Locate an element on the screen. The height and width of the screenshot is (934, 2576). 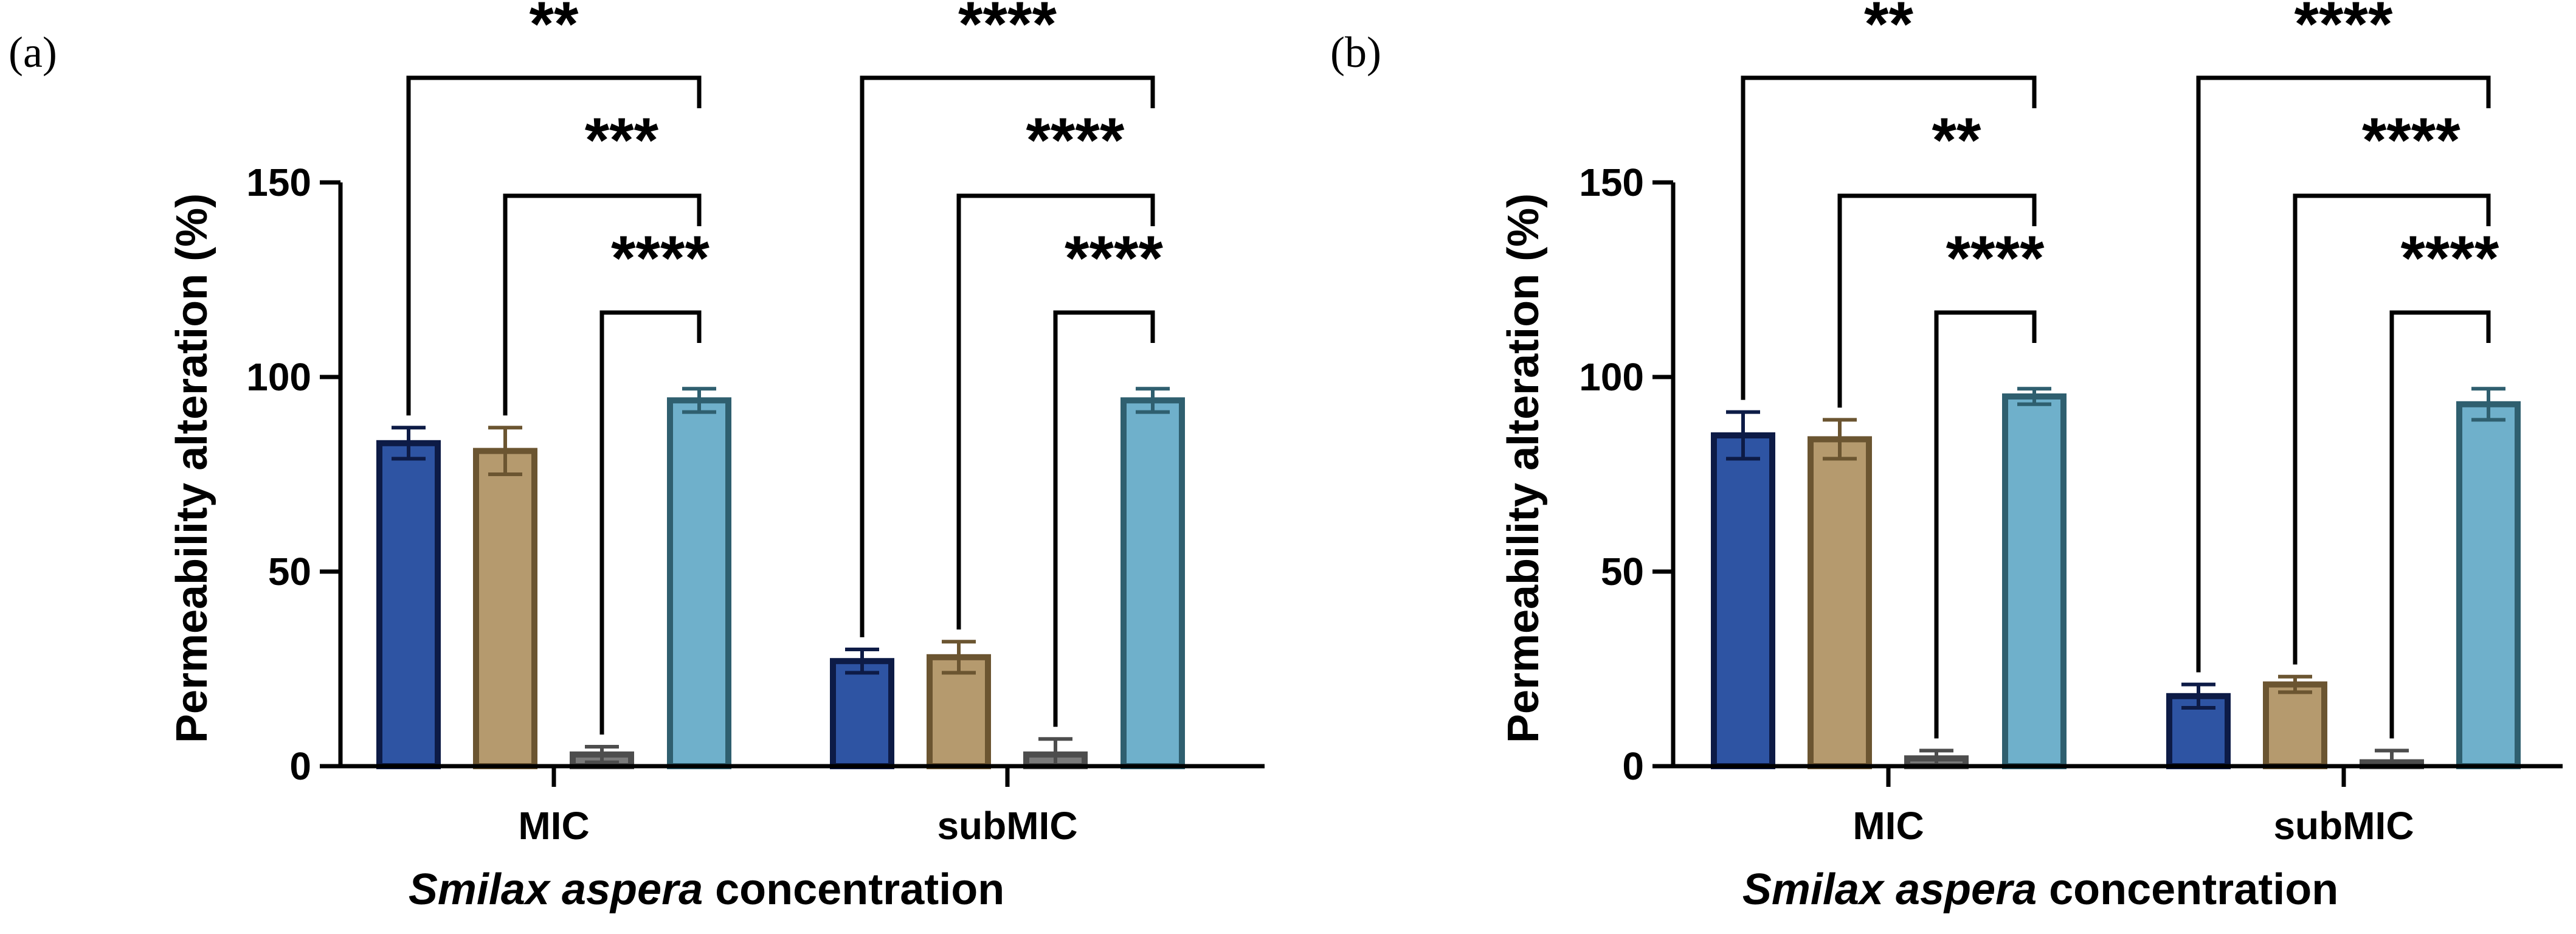
panel-label: (b) is located at coordinates (1355, 52).